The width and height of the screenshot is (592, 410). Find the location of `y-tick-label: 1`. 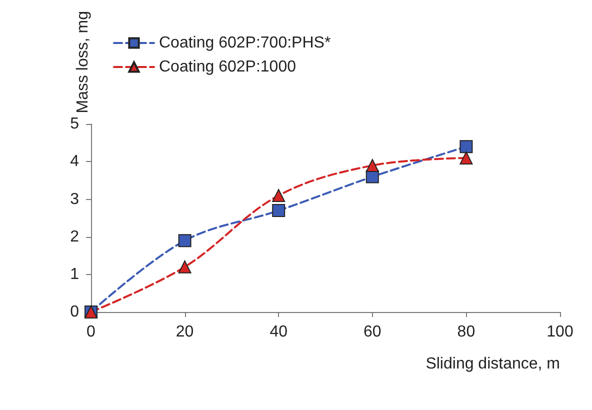

y-tick-label: 1 is located at coordinates (75, 274).